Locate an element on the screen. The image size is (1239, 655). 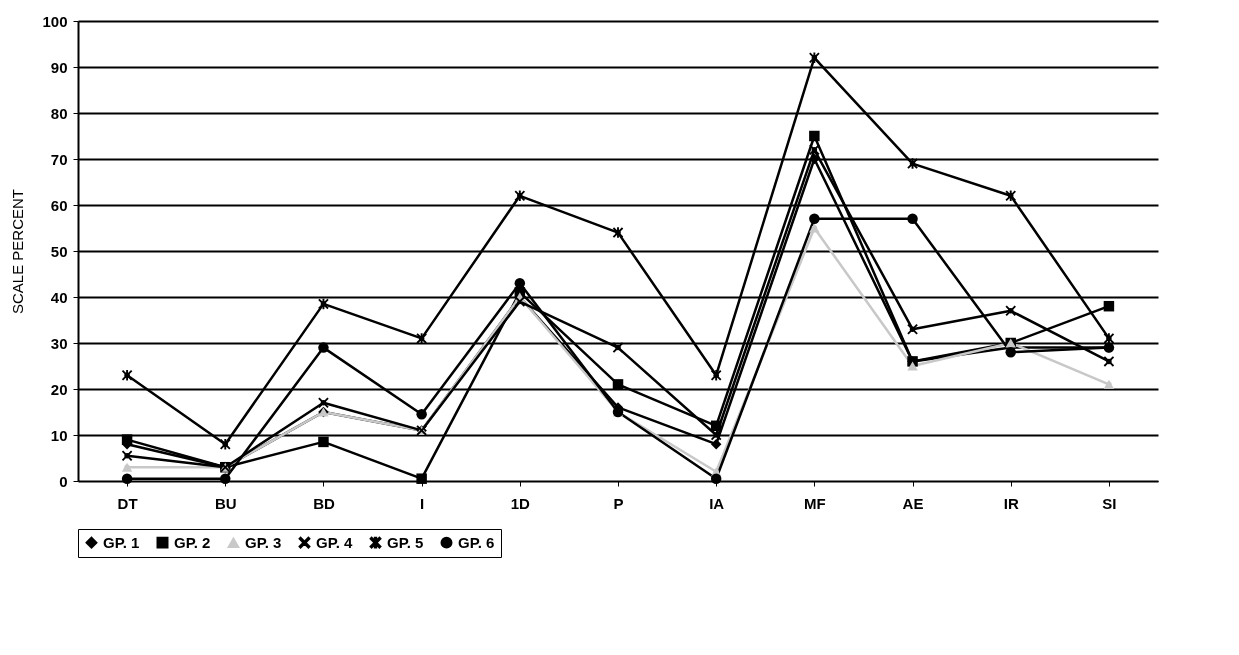
y-axis-title: SCALE PERCENT is located at coordinates (18, 251).